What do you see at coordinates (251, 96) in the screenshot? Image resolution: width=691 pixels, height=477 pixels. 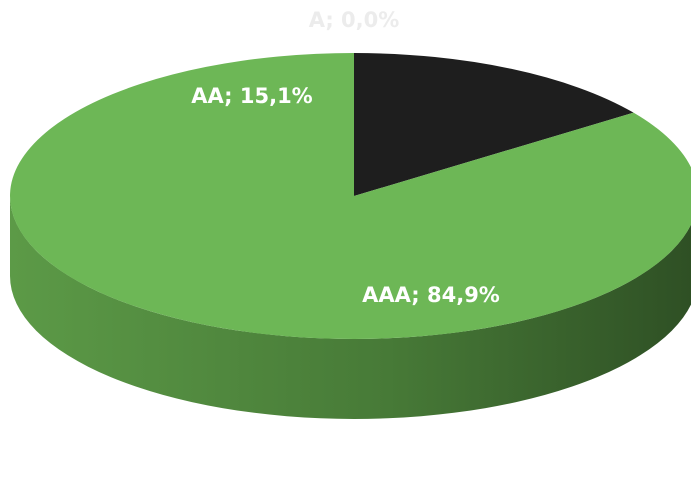 I see `slice-label-aa: AA; 15,1%` at bounding box center [251, 96].